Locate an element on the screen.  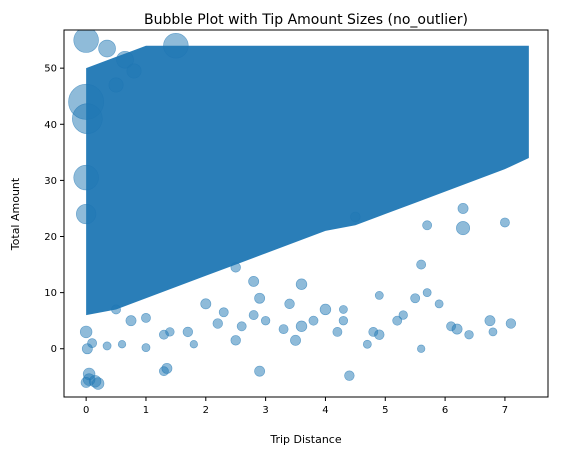
x-tick-label: 6 is located at coordinates (445, 410).